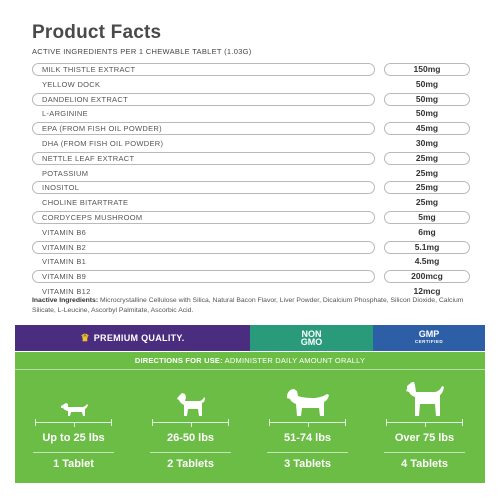  Describe the element at coordinates (190, 426) in the screenshot. I see `dosage-column: 26-50 lbs 2 Tablets` at that location.